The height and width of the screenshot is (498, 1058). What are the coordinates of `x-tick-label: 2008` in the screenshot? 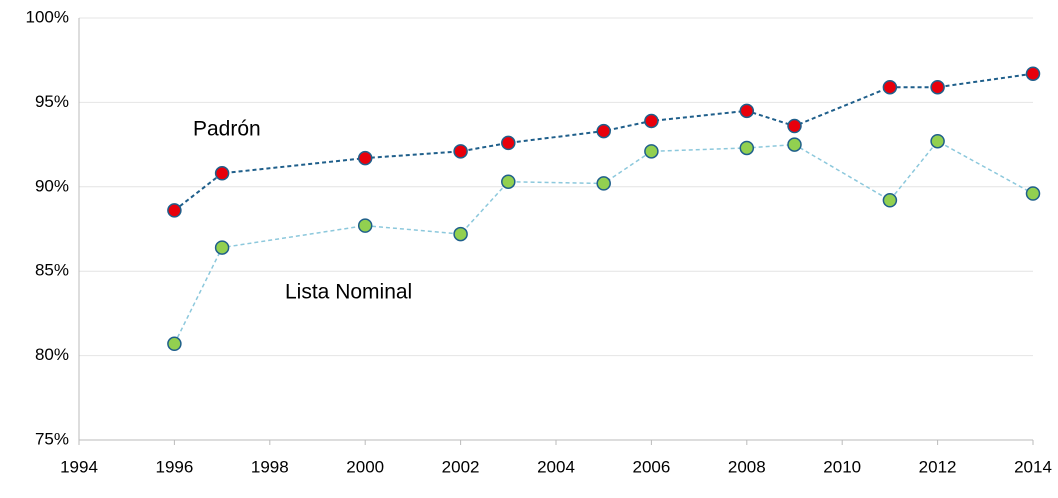 It's located at (747, 466).